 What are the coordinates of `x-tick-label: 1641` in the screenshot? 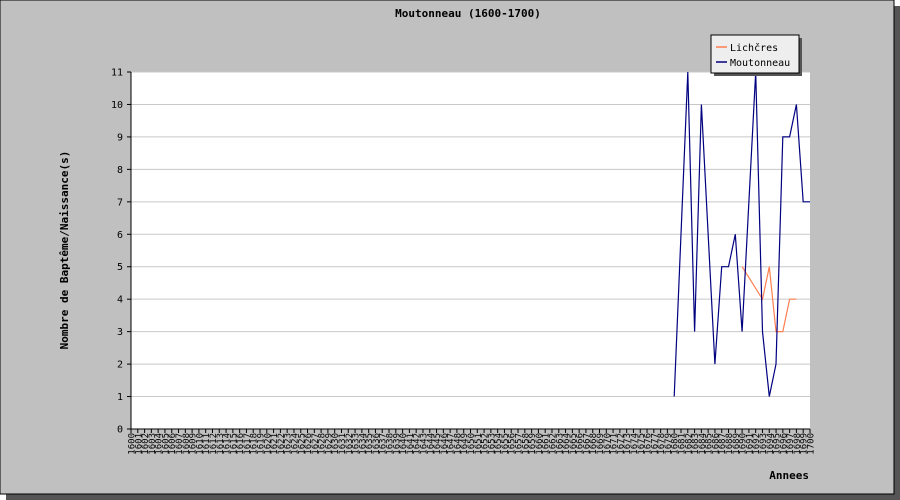 It's located at (411, 444).